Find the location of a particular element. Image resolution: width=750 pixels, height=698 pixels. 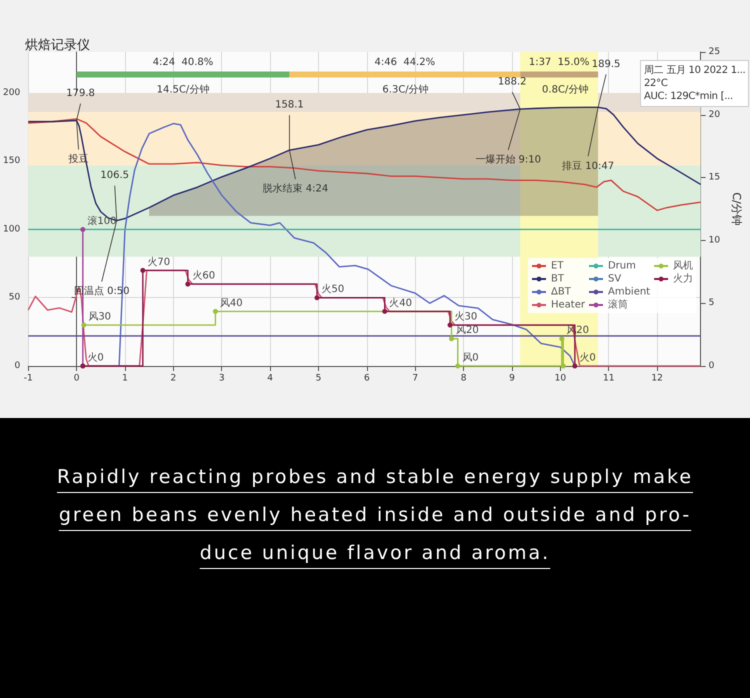

legend-label: ET is located at coordinates (557, 266).